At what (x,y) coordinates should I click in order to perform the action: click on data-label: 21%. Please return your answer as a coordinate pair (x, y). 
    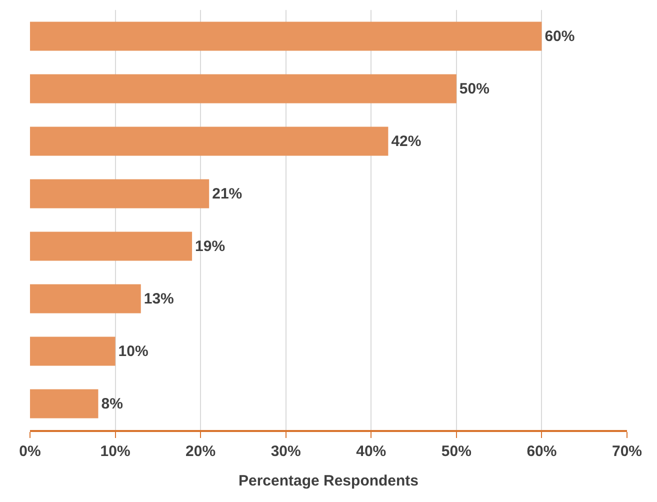
    Looking at the image, I should click on (227, 193).